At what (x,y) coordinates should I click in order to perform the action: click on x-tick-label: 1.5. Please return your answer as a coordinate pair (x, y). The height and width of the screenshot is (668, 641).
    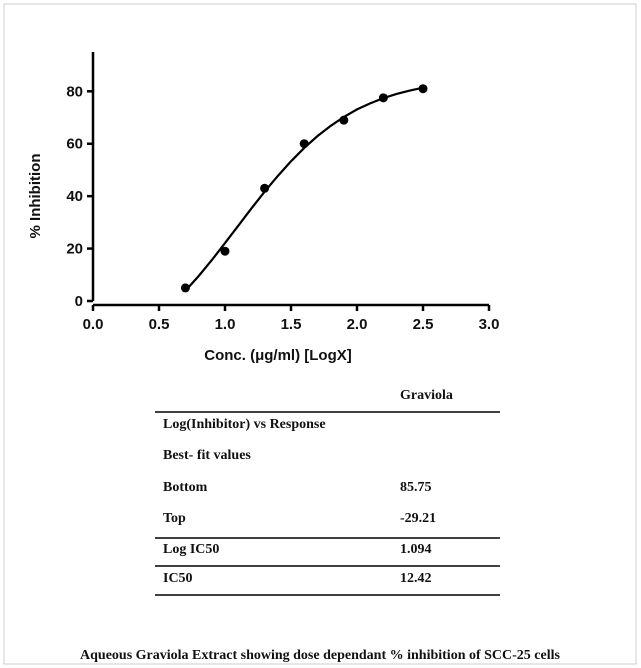
    Looking at the image, I should click on (291, 324).